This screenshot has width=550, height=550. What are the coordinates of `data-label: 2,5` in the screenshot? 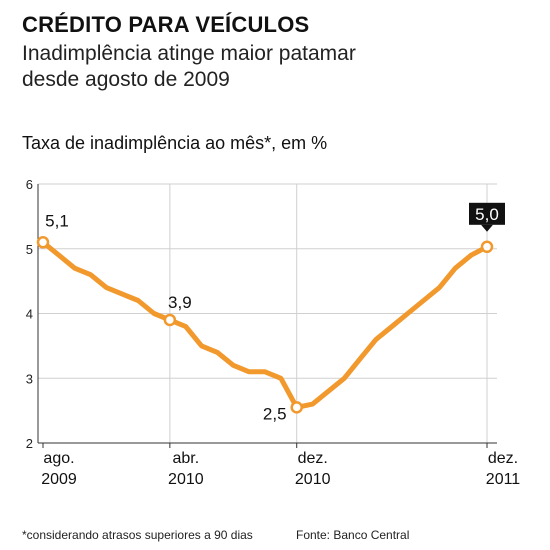 It's located at (275, 413).